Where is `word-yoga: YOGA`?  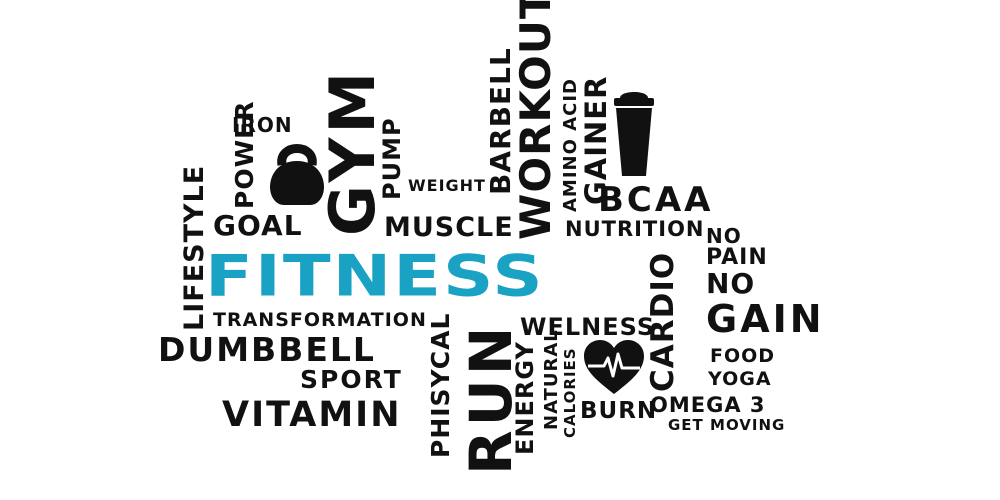
word-yoga: YOGA is located at coordinates (740, 379).